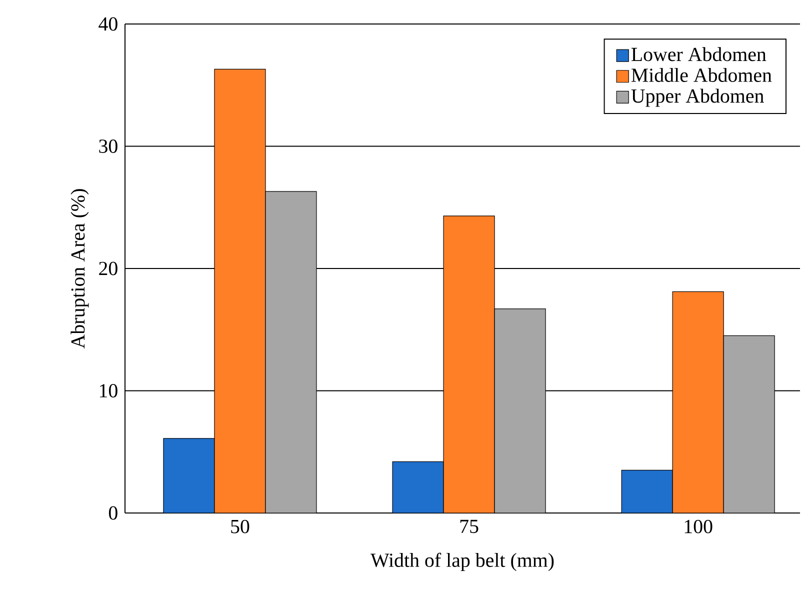 The image size is (802, 609). What do you see at coordinates (109, 391) in the screenshot?
I see `y-tick-label: 10` at bounding box center [109, 391].